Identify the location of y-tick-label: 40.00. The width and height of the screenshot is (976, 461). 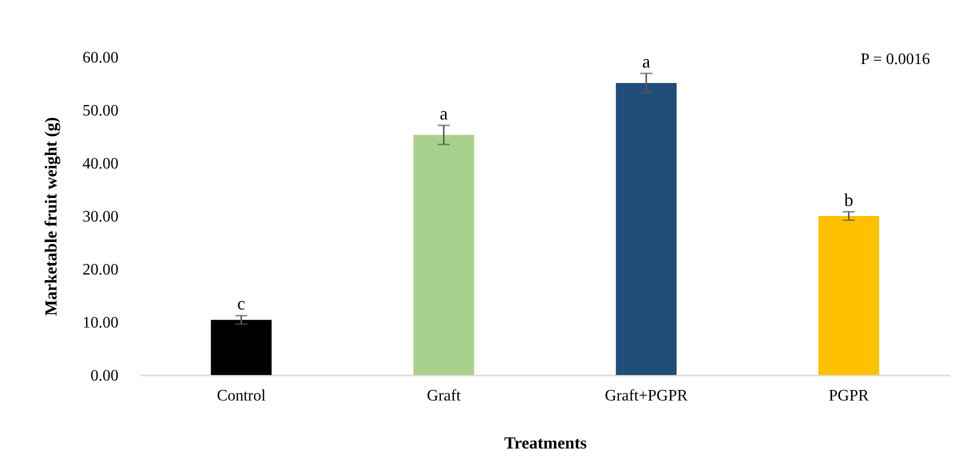
(100, 164).